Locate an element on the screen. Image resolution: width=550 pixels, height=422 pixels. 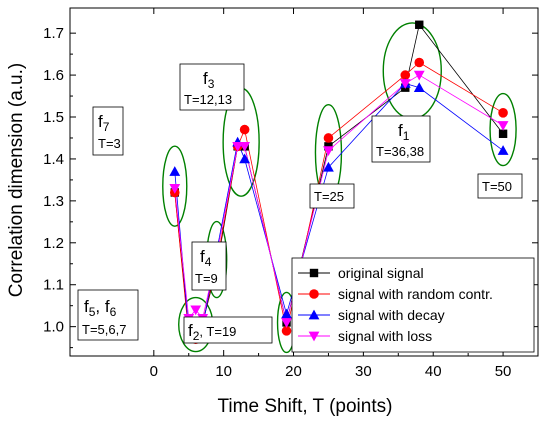
legend-entry-2: signal with decay is located at coordinates (371, 315).